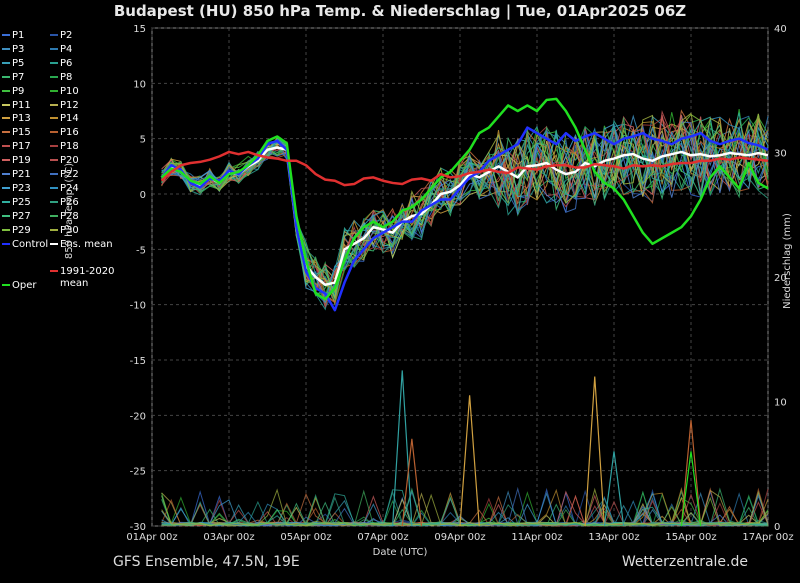 This screenshot has height=583, width=800. I want to click on legend-label: P12, so click(69, 105).